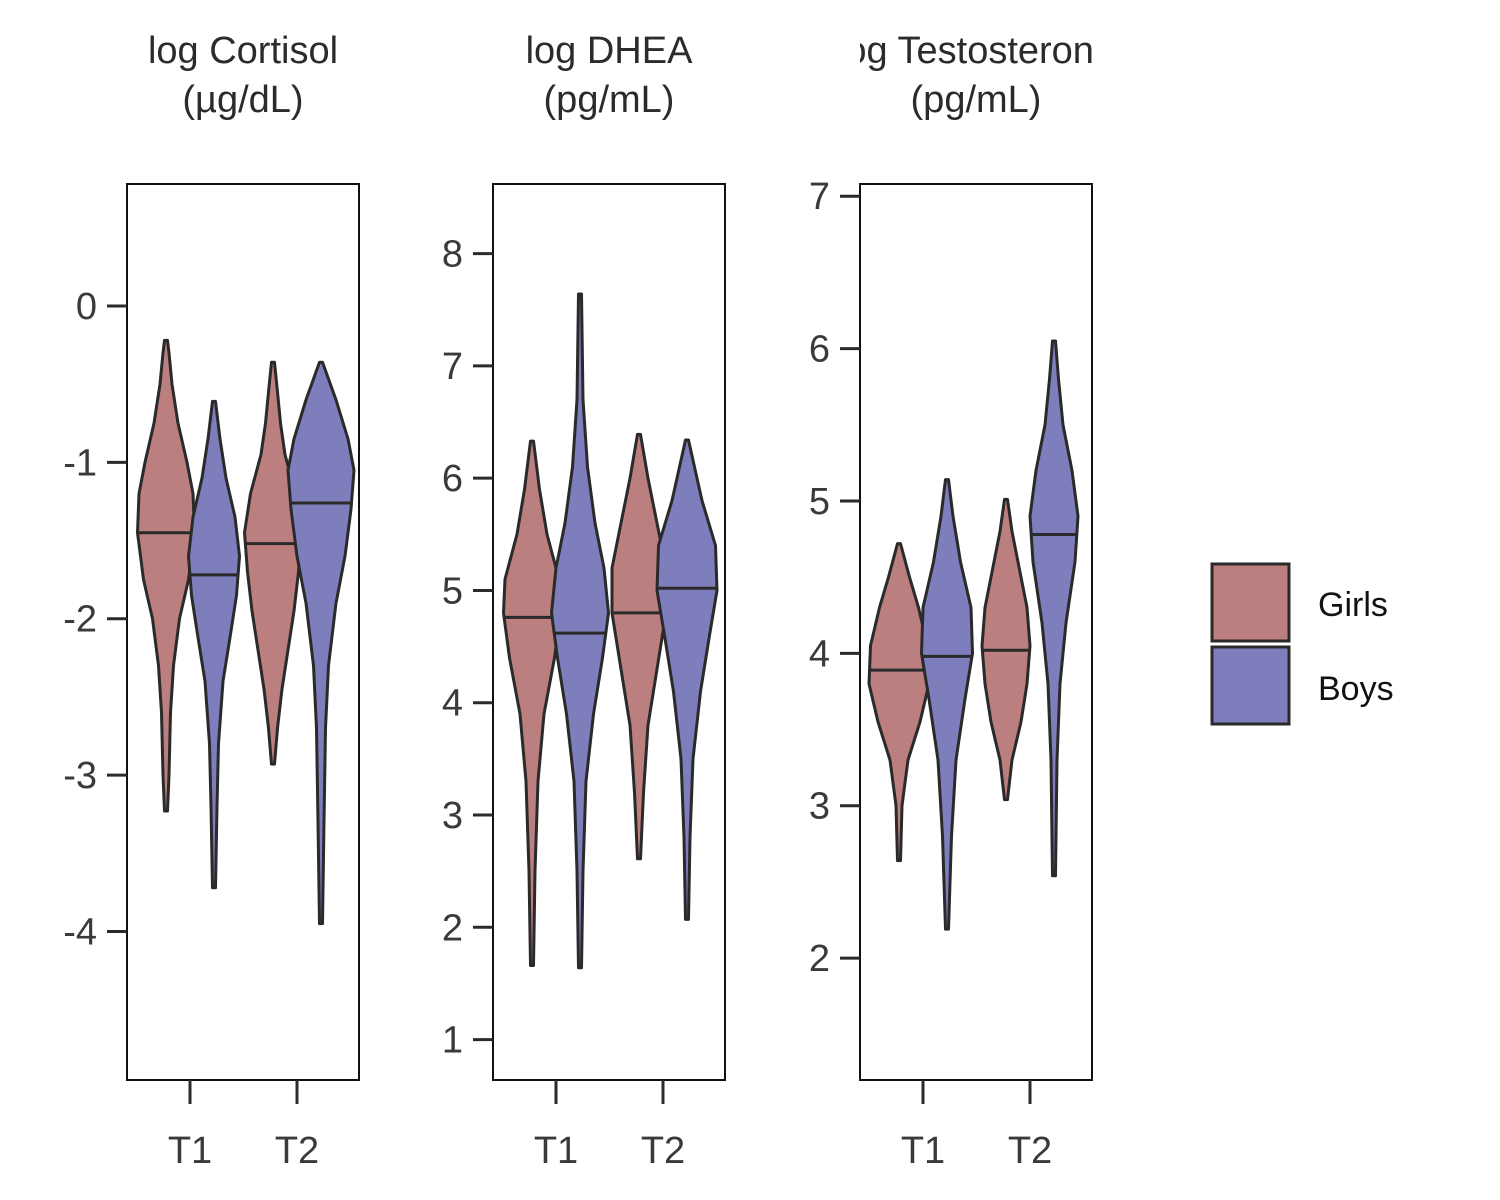 This screenshot has width=1500, height=1200. Describe the element at coordinates (1250, 602) in the screenshot. I see `legend-swatch-girls` at that location.